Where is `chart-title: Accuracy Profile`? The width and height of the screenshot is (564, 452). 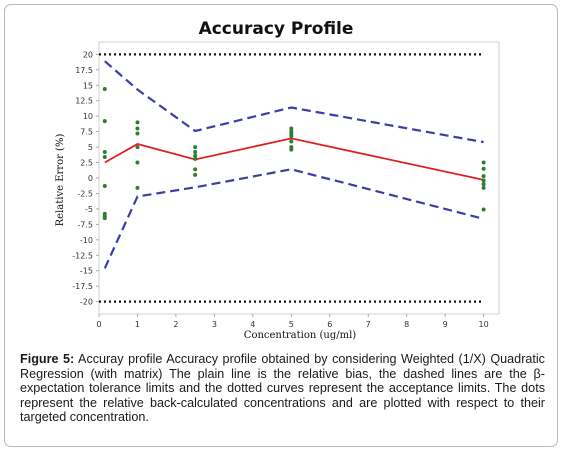
chart-title: Accuracy Profile is located at coordinates (276, 29).